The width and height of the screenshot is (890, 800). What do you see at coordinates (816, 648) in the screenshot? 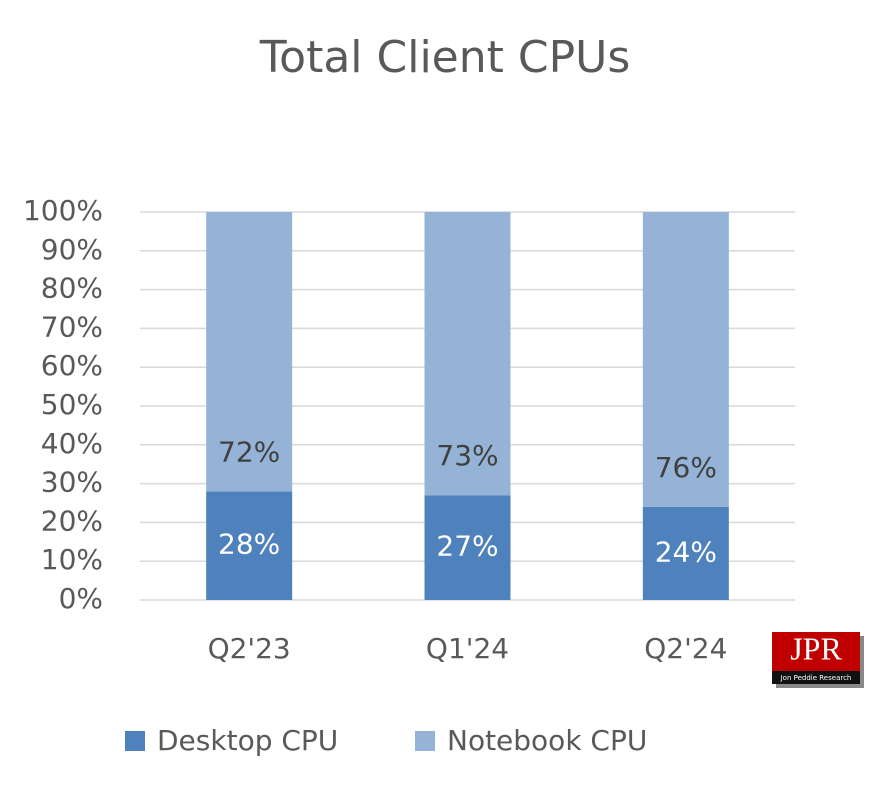
I see `logo-text: JPR` at bounding box center [816, 648].